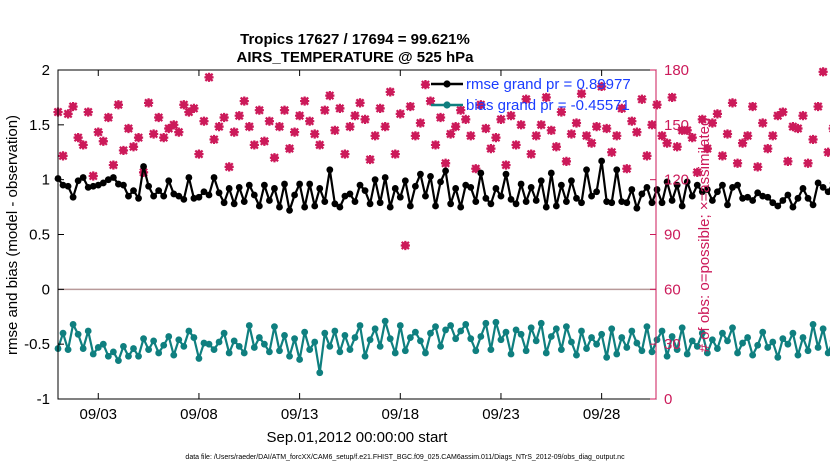 The height and width of the screenshot is (470, 830). I want to click on y-tick-label: -0.5, so click(37, 344).